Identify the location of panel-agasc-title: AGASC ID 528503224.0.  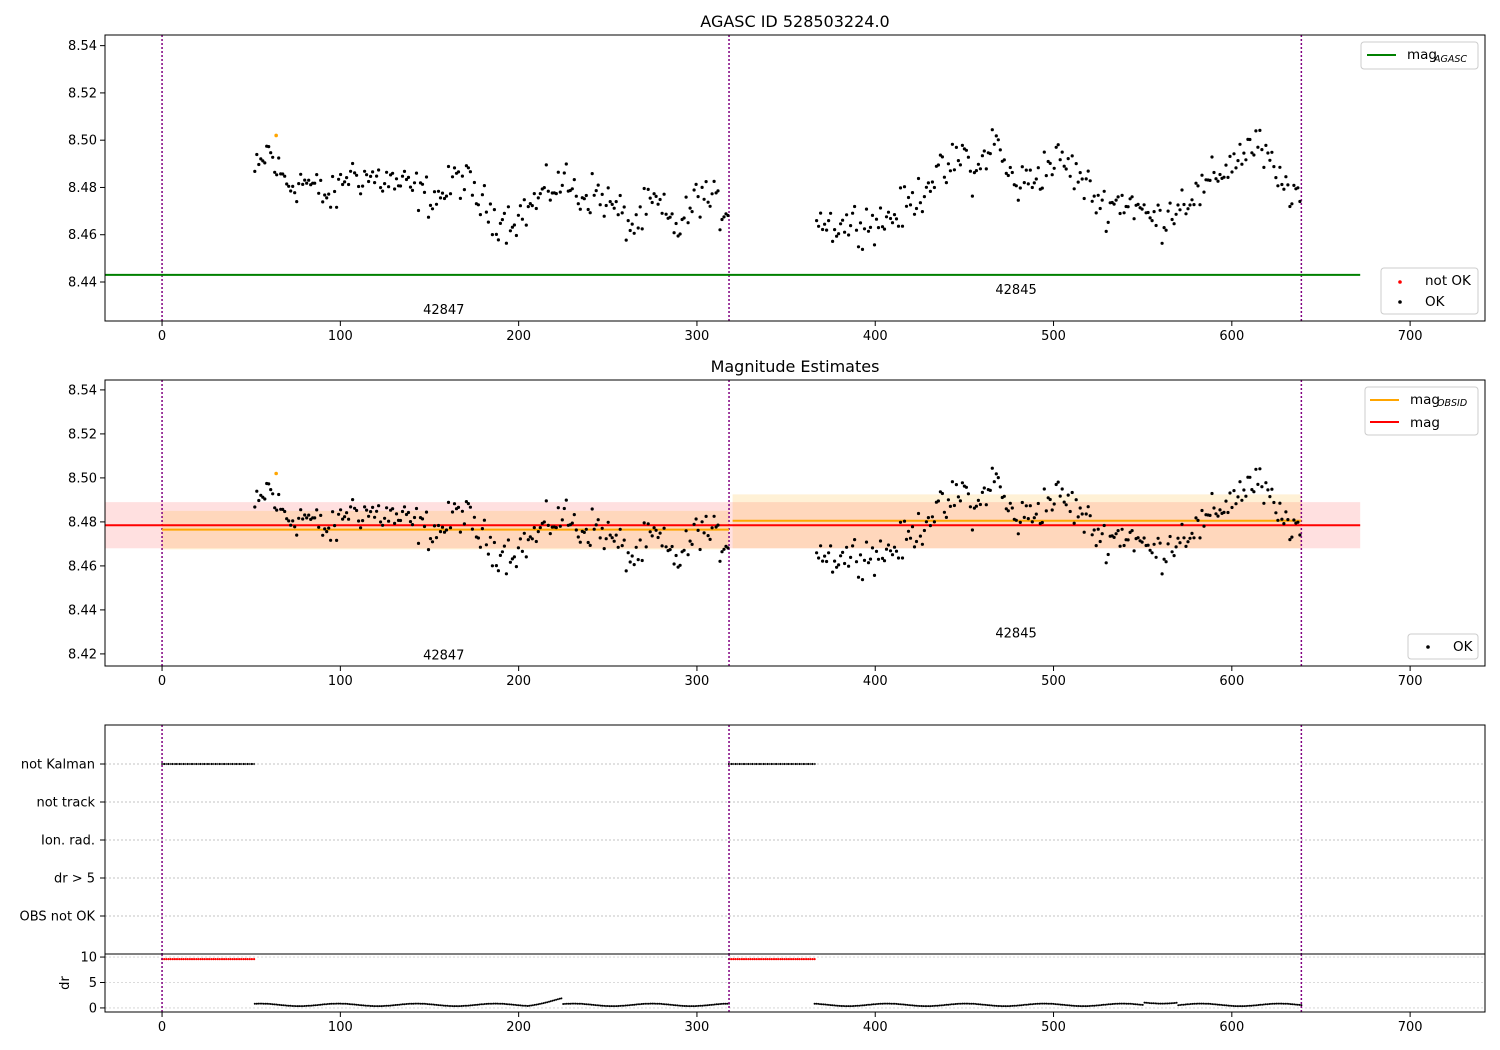
(794, 21).